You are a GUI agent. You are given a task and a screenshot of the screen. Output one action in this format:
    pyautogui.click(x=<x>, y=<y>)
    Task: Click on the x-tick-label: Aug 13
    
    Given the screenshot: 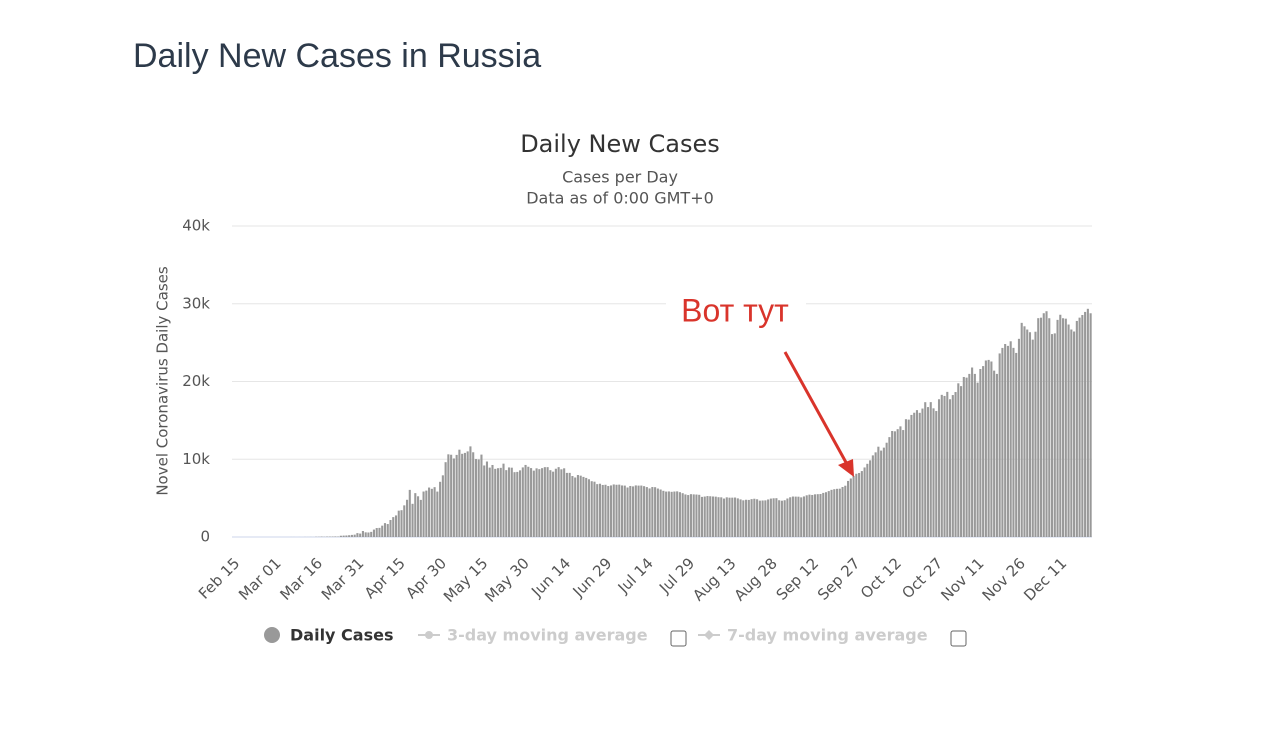 What is the action you would take?
    pyautogui.click(x=714, y=579)
    